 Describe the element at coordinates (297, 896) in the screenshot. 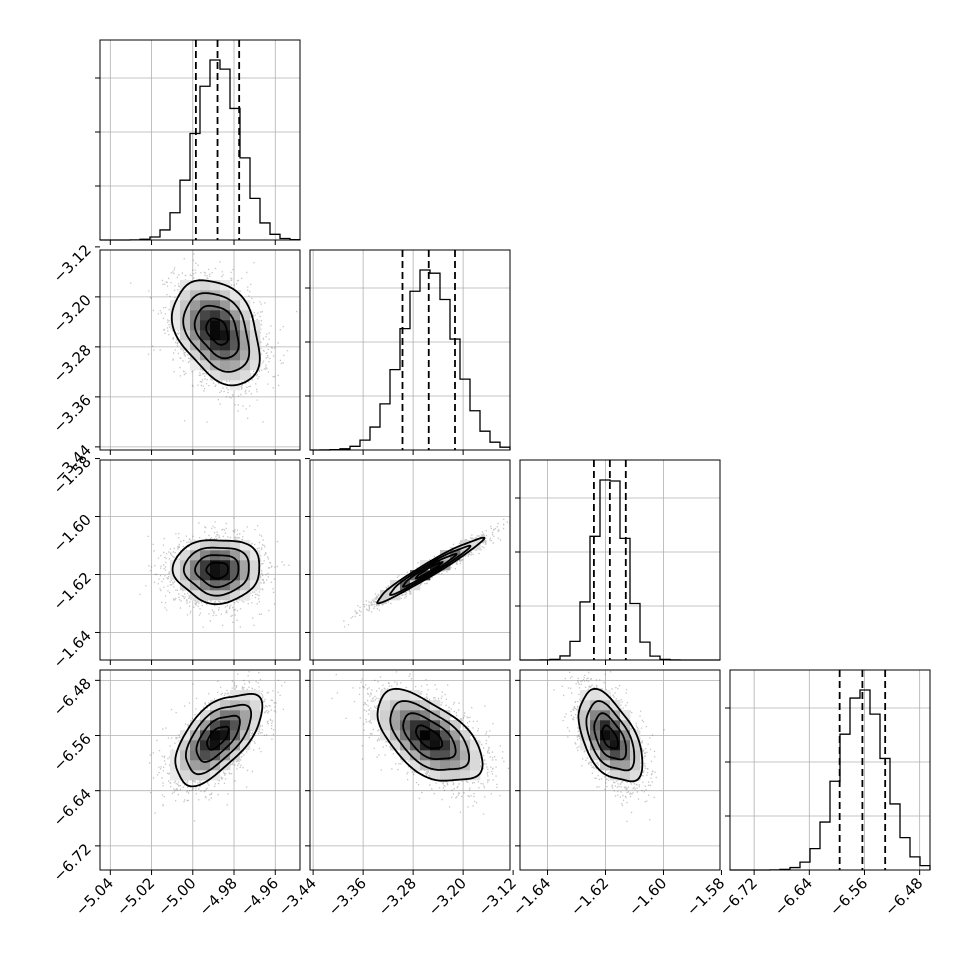

I see `x-tick-label: −3.44` at that location.